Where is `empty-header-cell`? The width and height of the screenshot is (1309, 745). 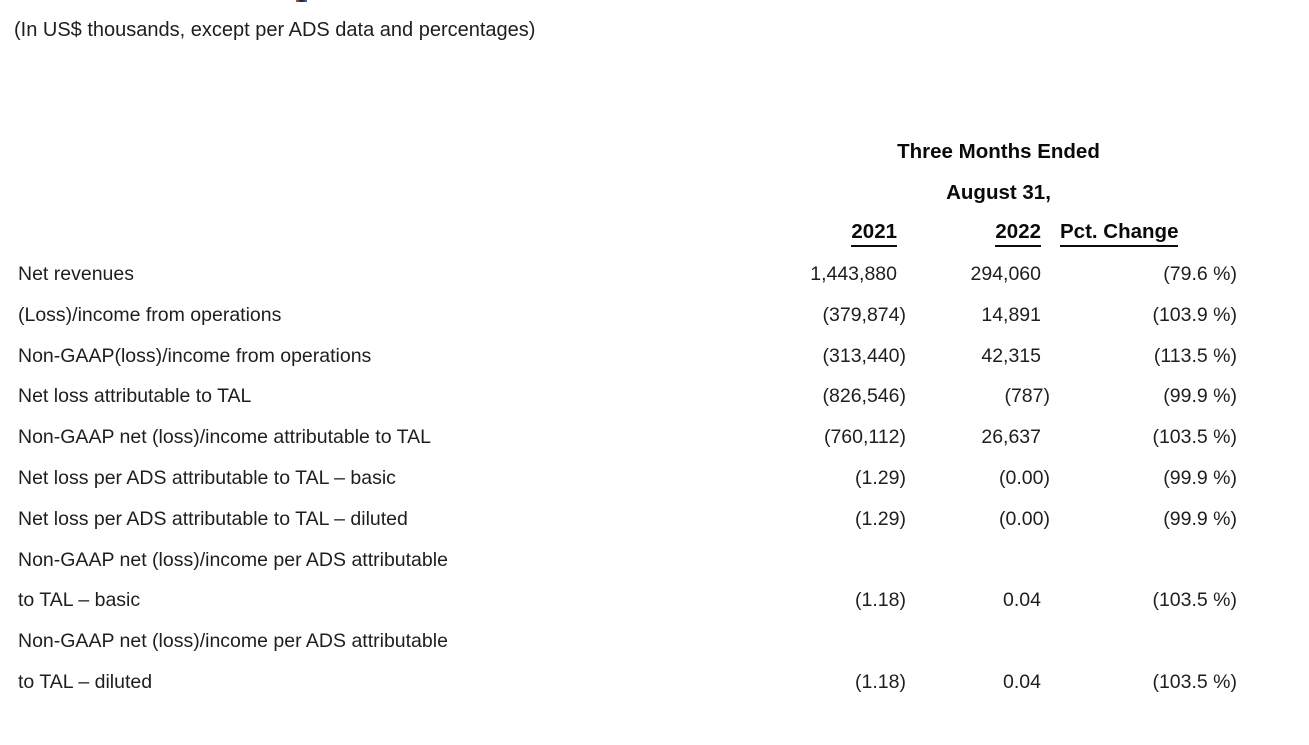 empty-header-cell is located at coordinates (380, 248).